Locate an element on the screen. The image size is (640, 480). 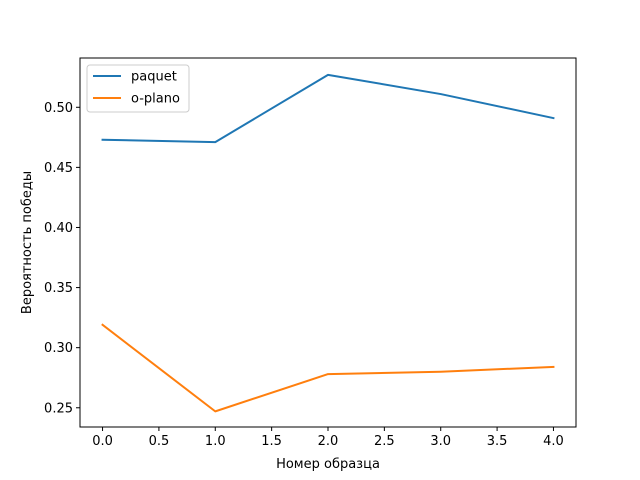
legend-label-paquet: paquet is located at coordinates (154, 77).